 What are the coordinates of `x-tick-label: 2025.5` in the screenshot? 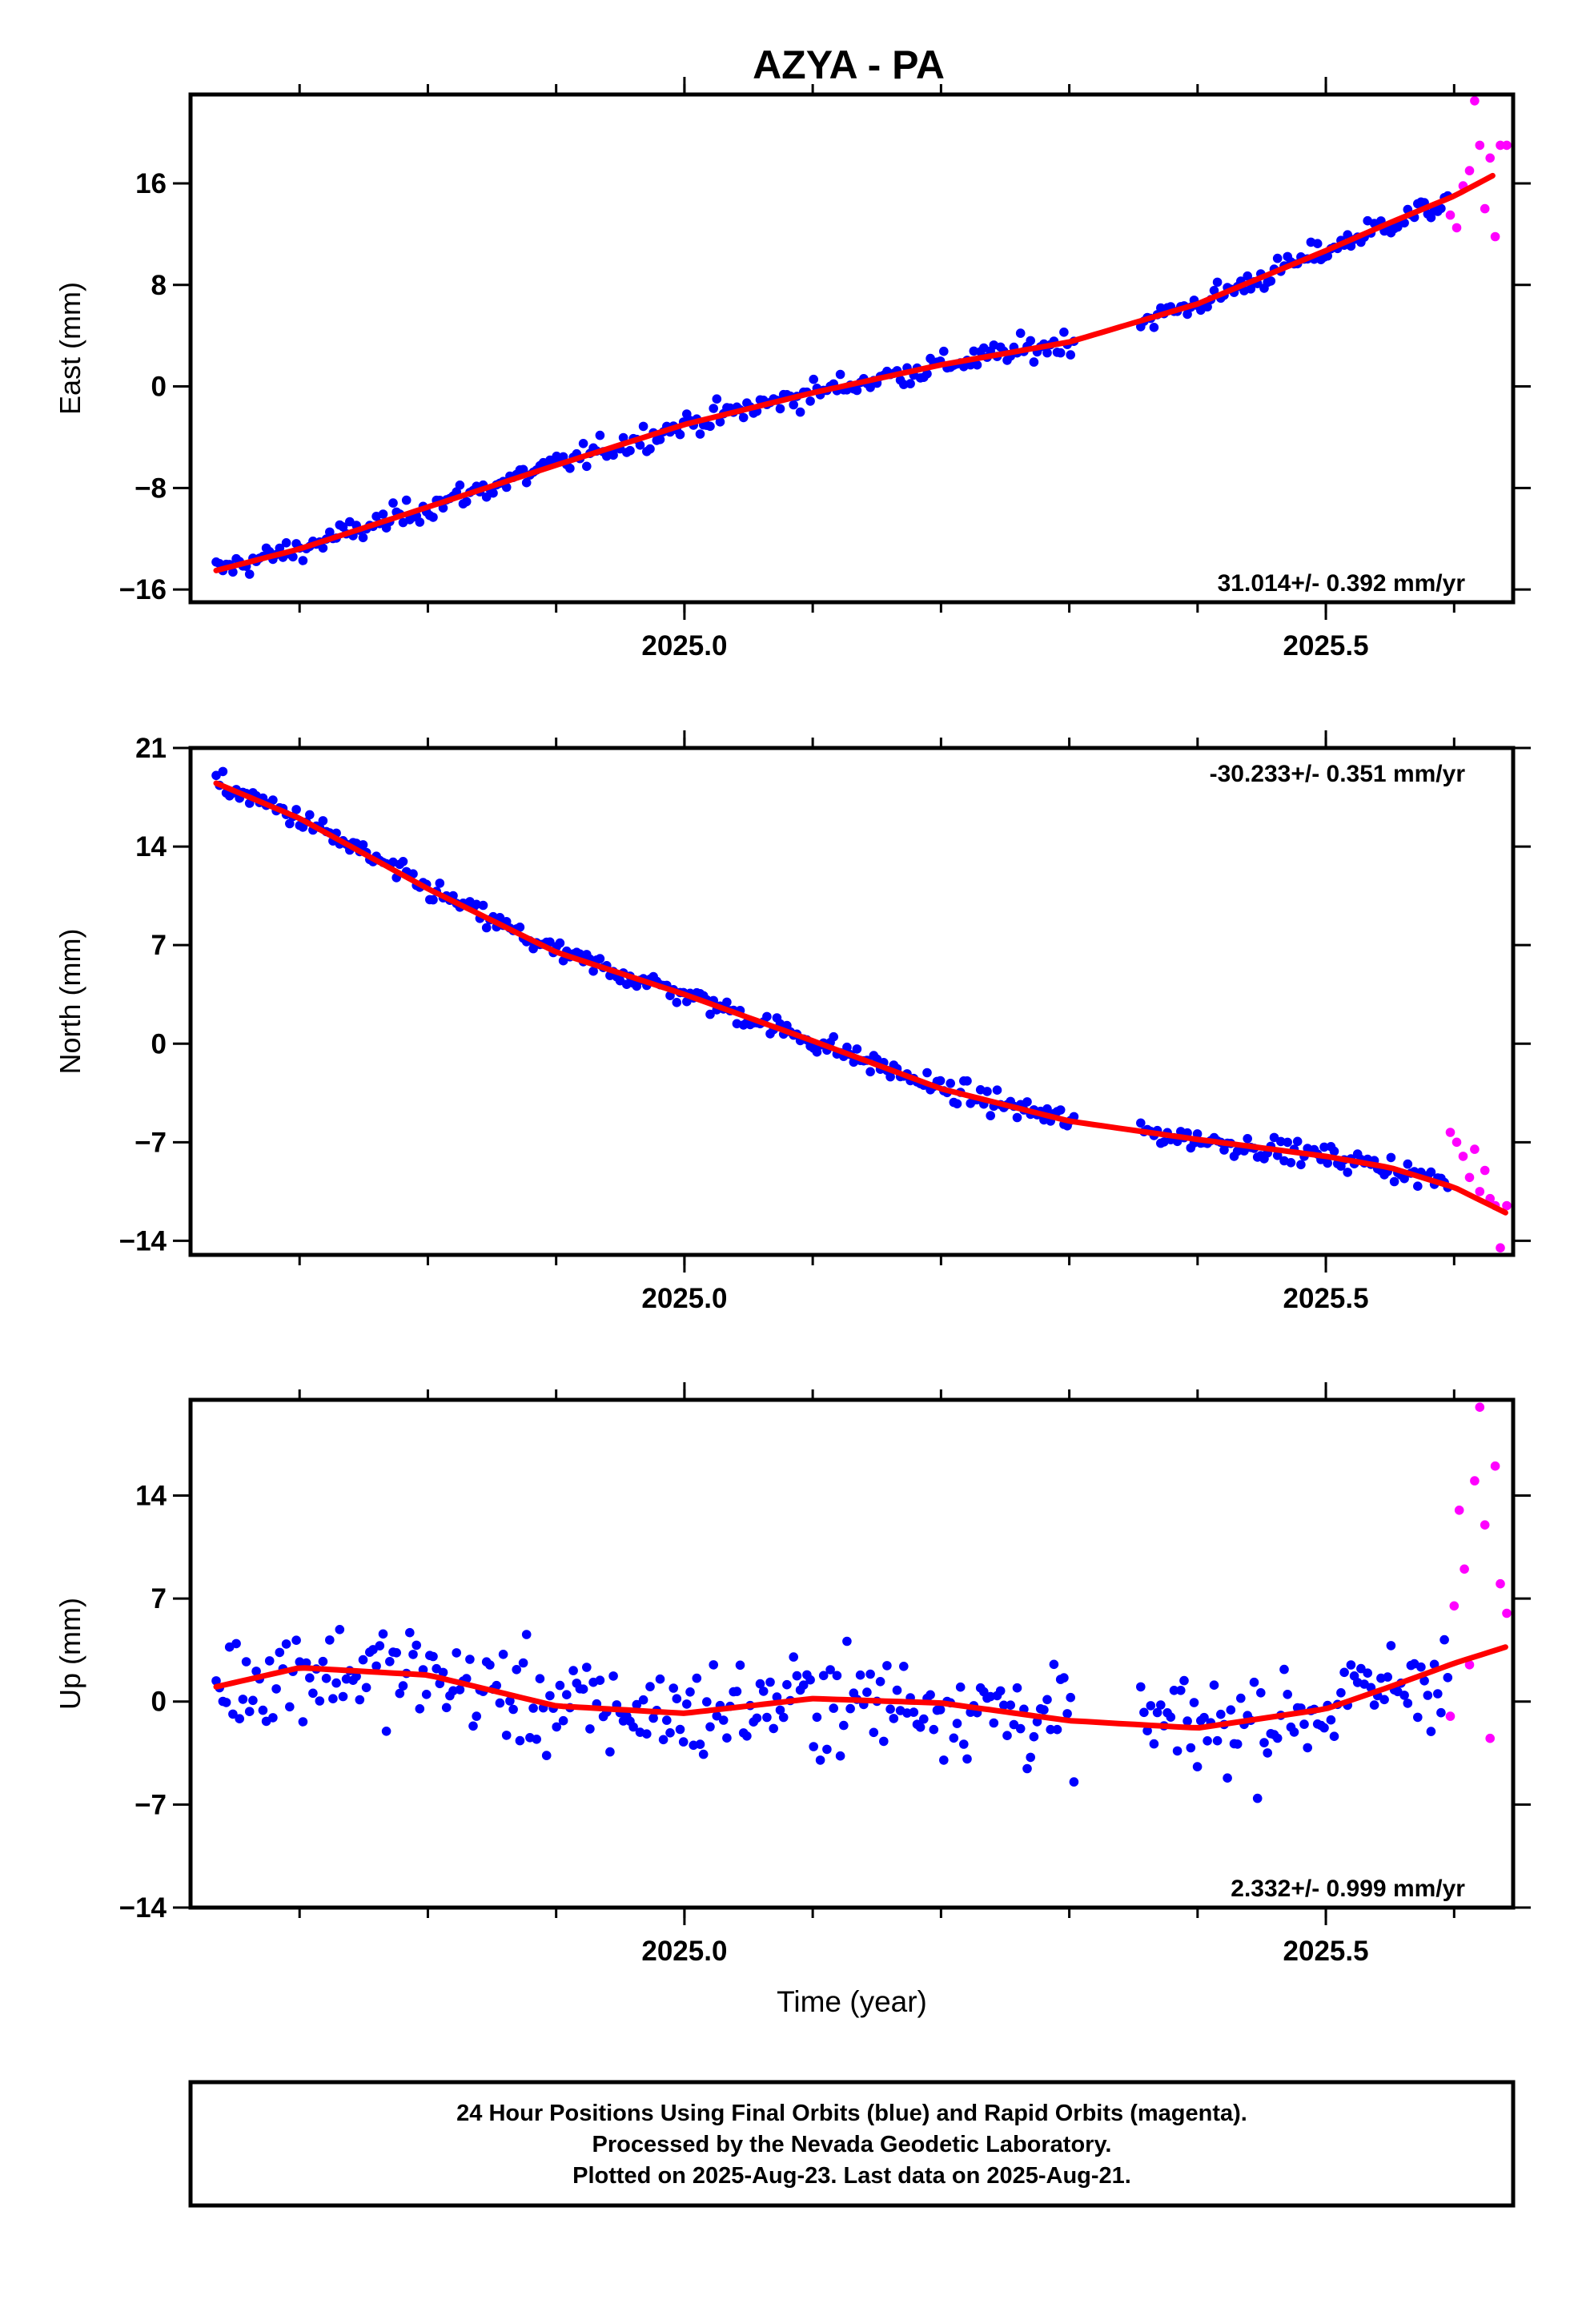 It's located at (1326, 645).